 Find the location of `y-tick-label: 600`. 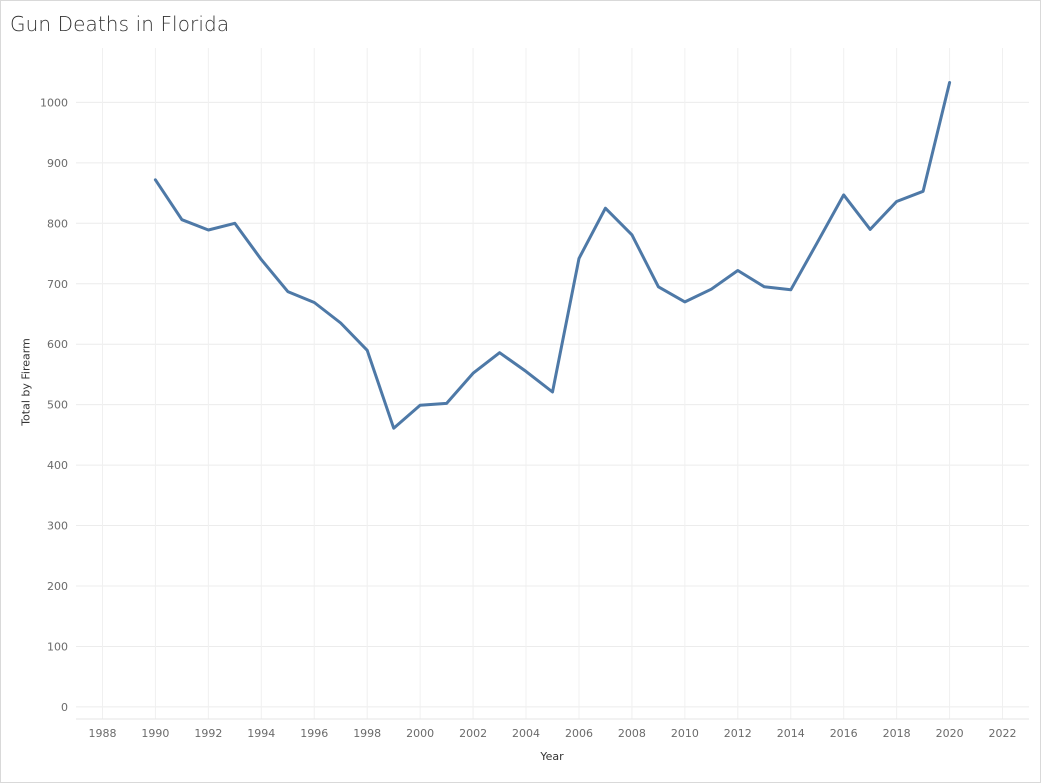

y-tick-label: 600 is located at coordinates (57, 344).